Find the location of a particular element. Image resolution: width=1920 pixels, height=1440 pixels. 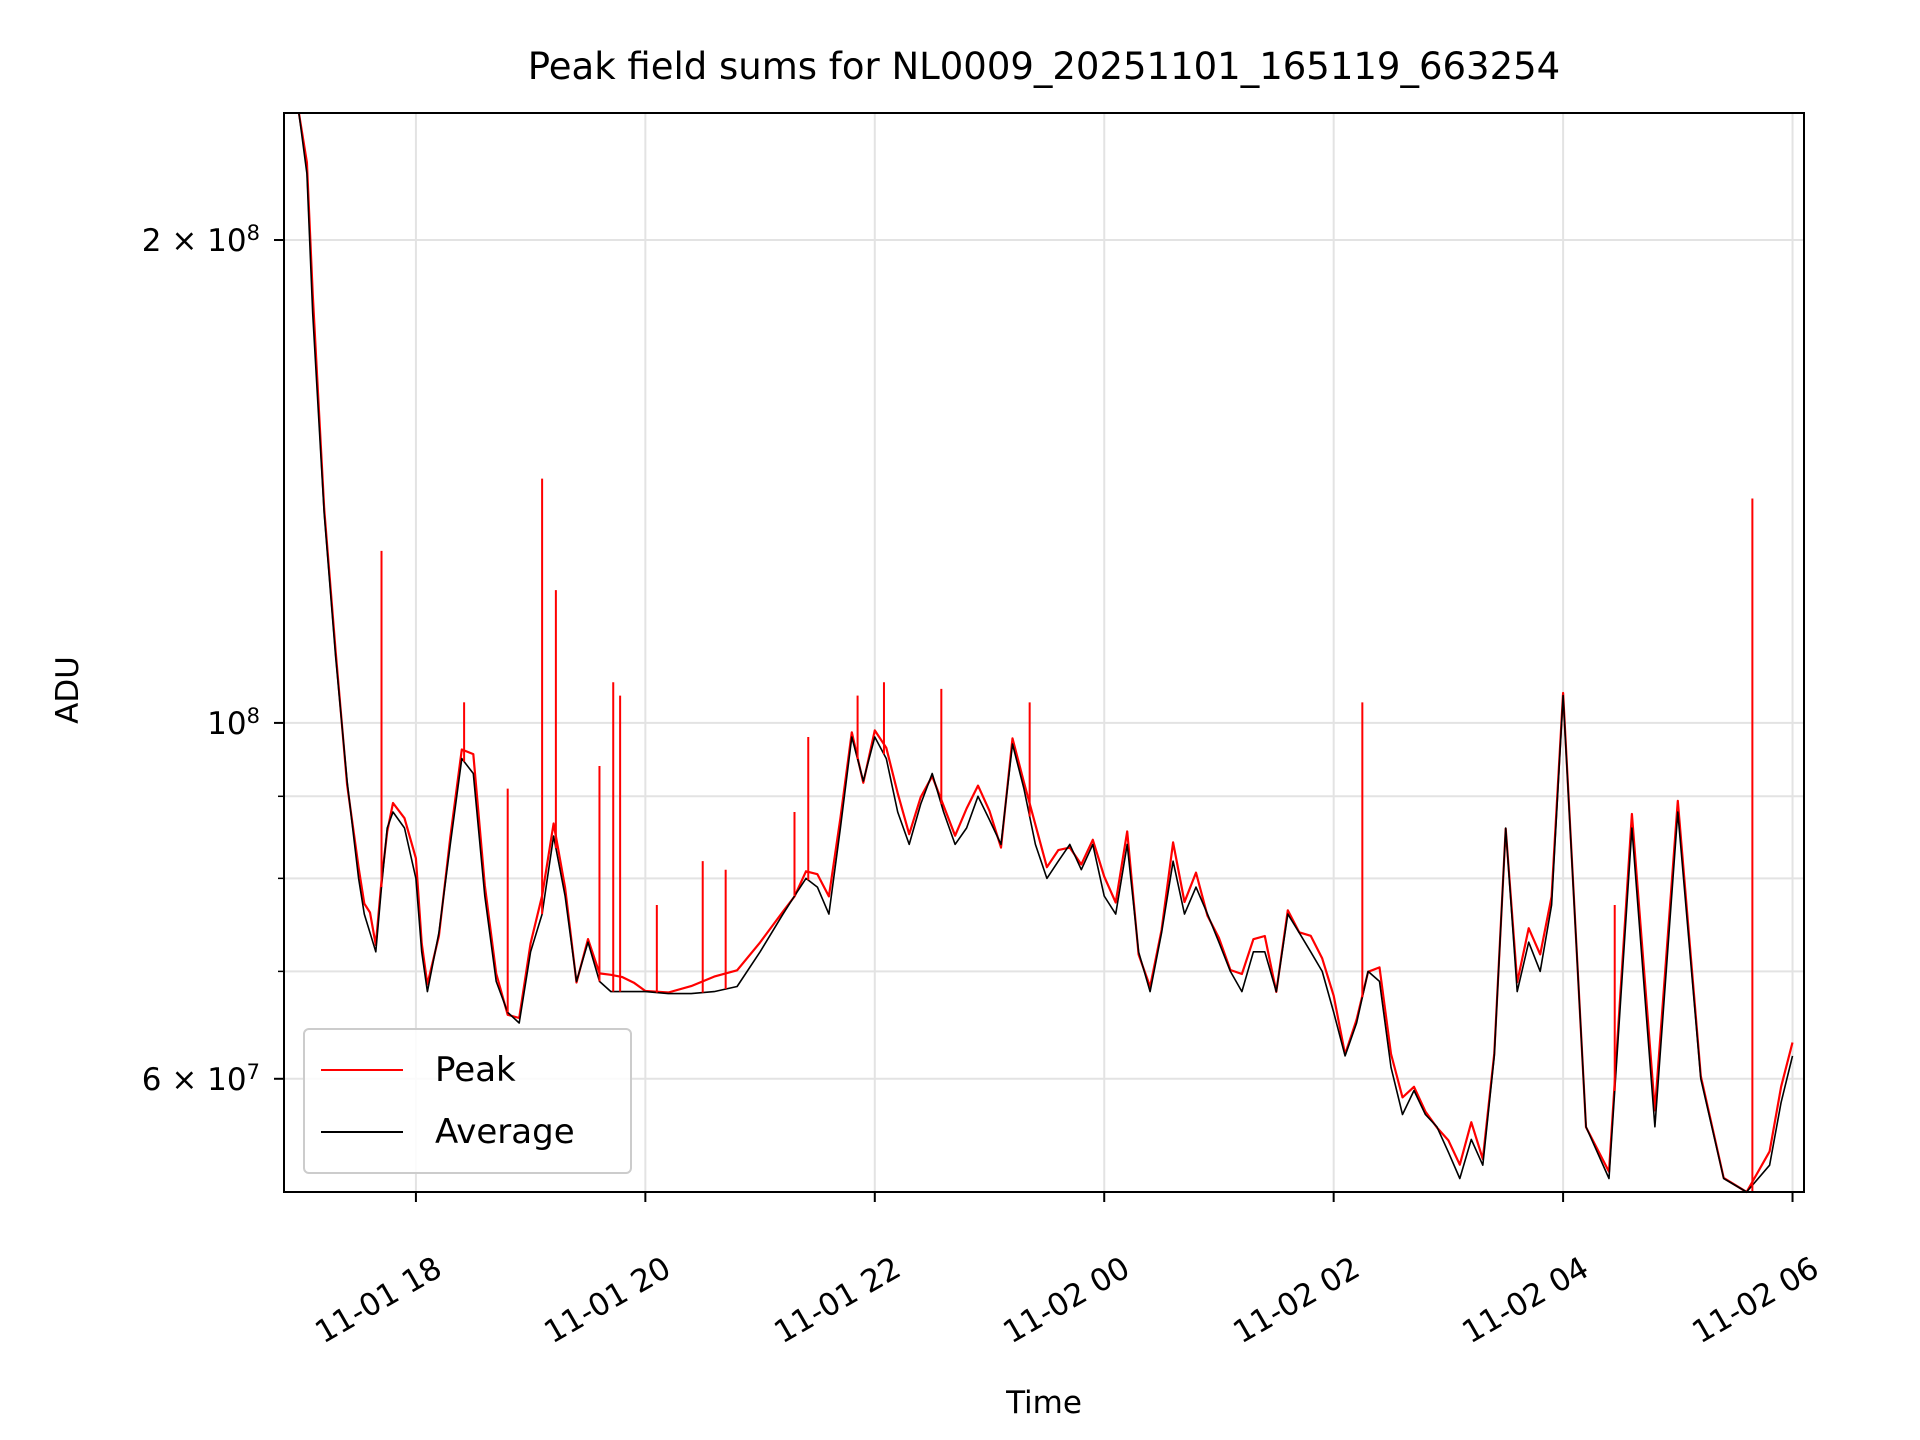

y-tick-label: 108 is located at coordinates (233, 723).